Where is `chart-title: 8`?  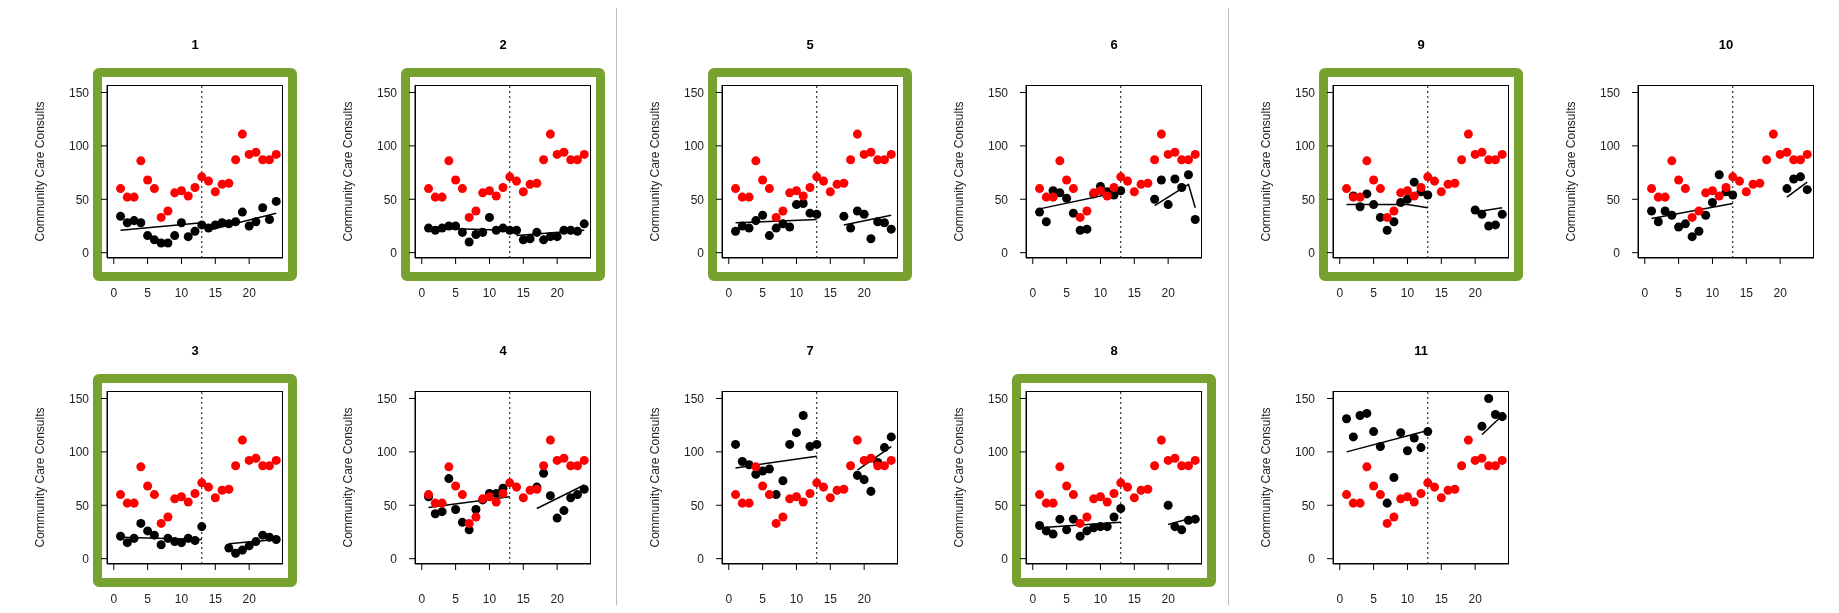
chart-title: 8 is located at coordinates (1114, 350).